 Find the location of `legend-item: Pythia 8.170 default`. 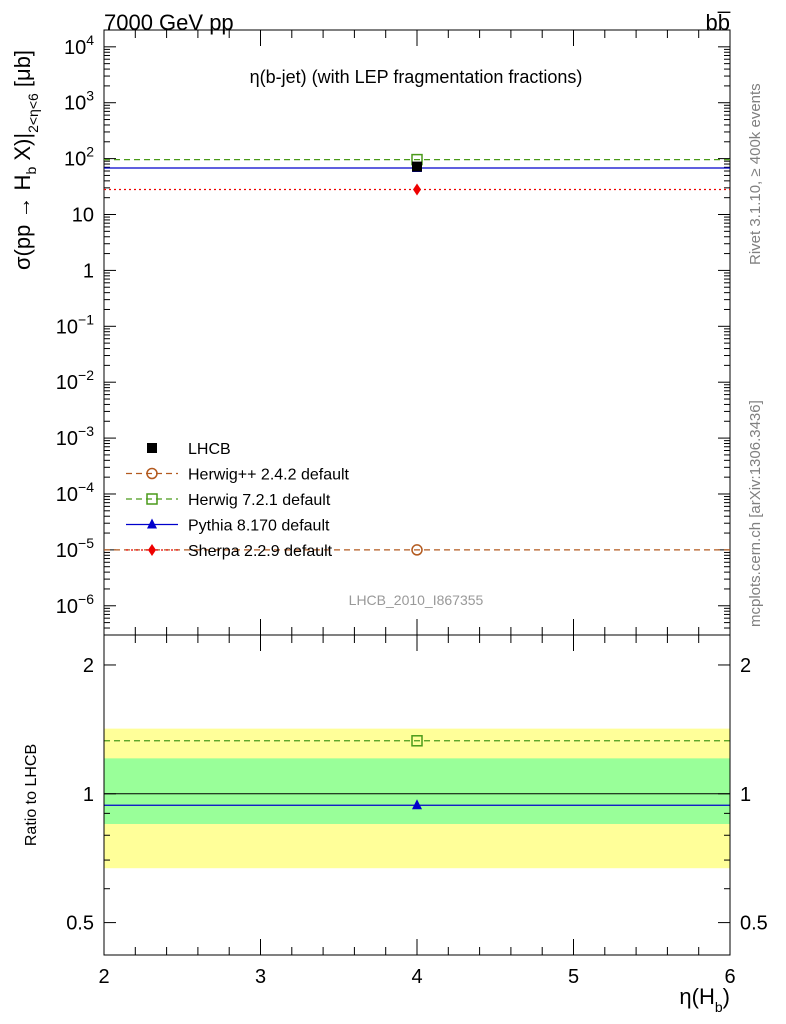

legend-item: Pythia 8.170 default is located at coordinates (228, 526).